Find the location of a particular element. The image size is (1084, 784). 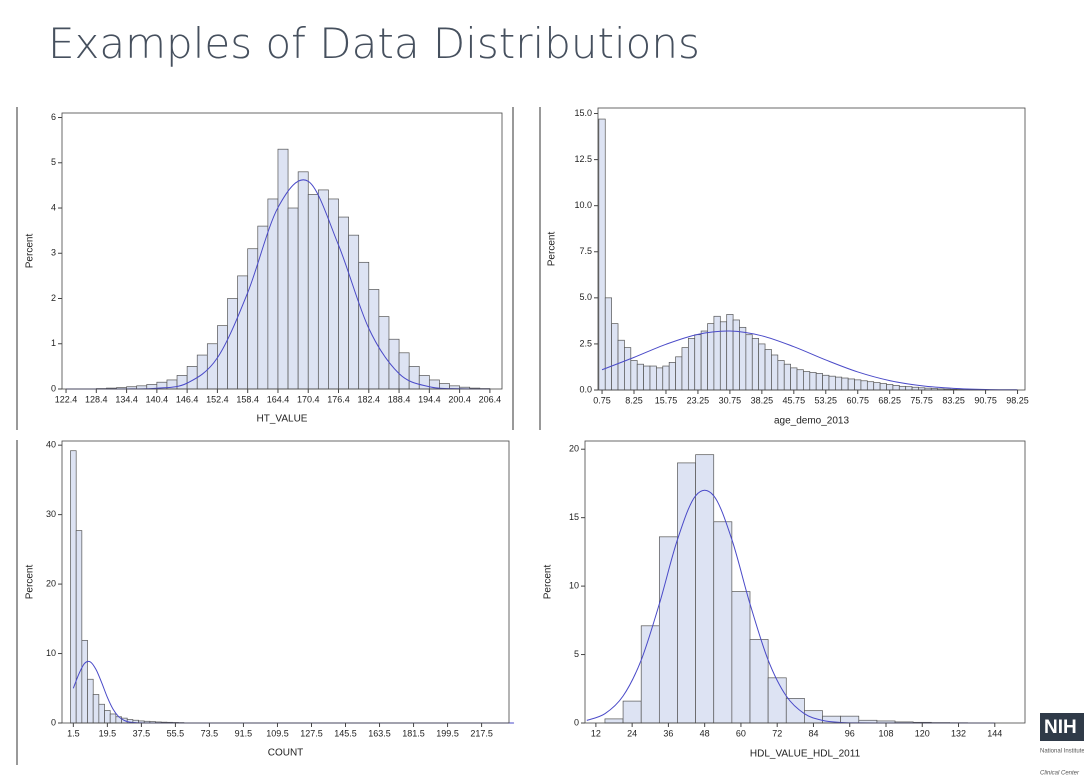

x-tick-label: 122.4 is located at coordinates (66, 399).